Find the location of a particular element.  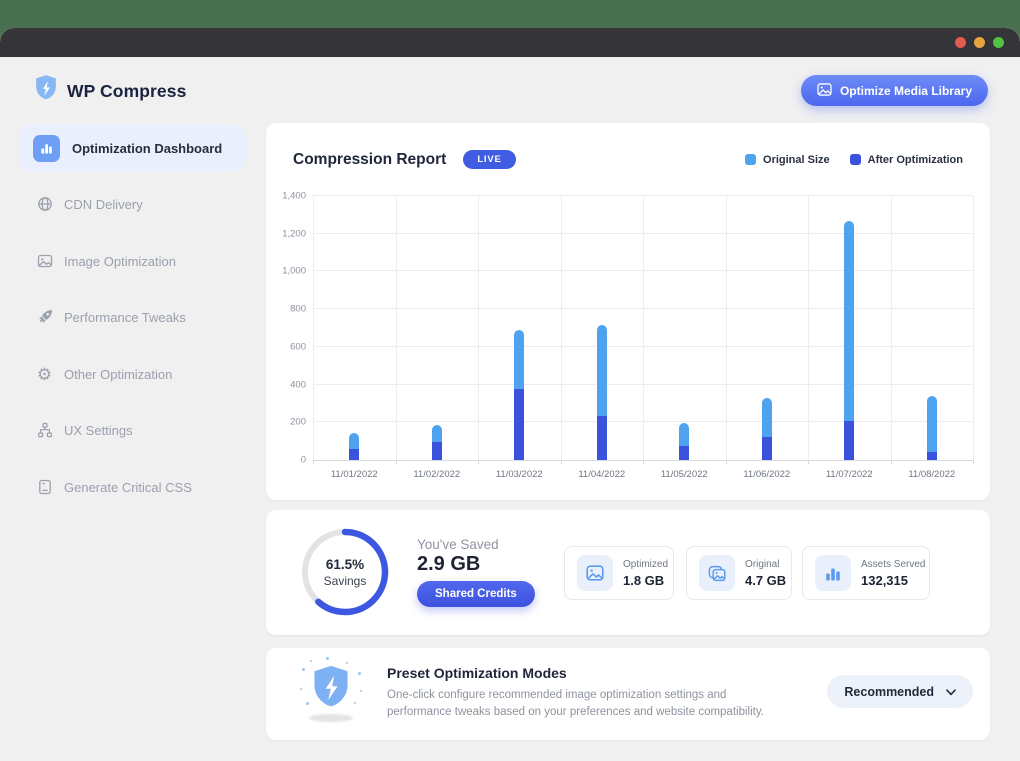

x-axis-tick-label: 11/02/2022 is located at coordinates (437, 474).